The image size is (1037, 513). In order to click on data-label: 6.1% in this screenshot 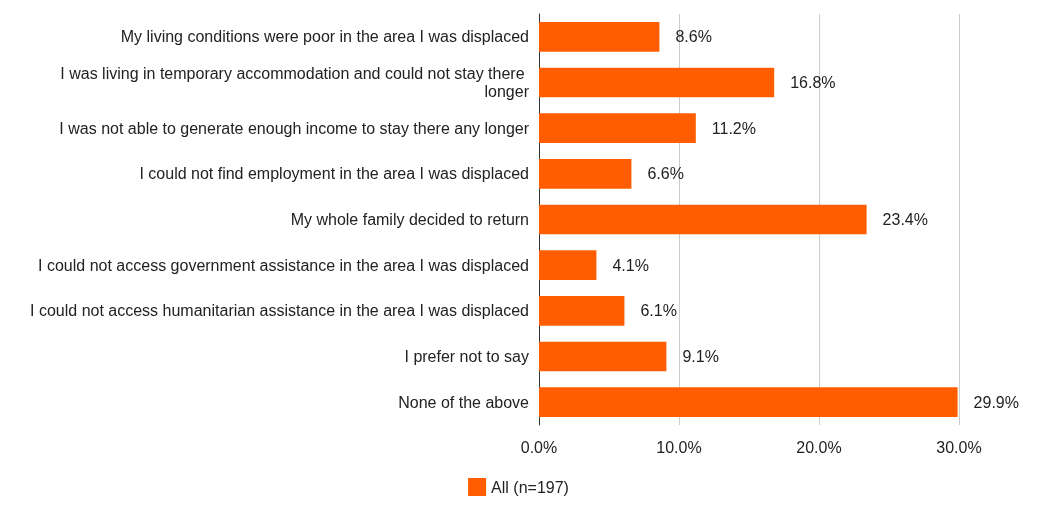, I will do `click(658, 311)`.